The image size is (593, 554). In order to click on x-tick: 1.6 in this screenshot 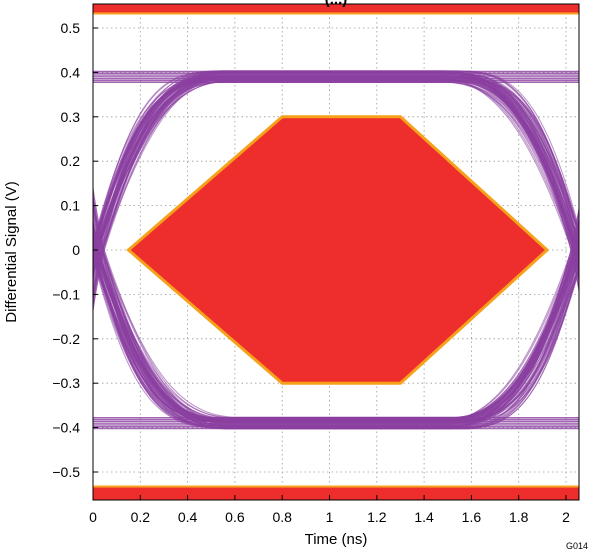, I will do `click(472, 510)`.